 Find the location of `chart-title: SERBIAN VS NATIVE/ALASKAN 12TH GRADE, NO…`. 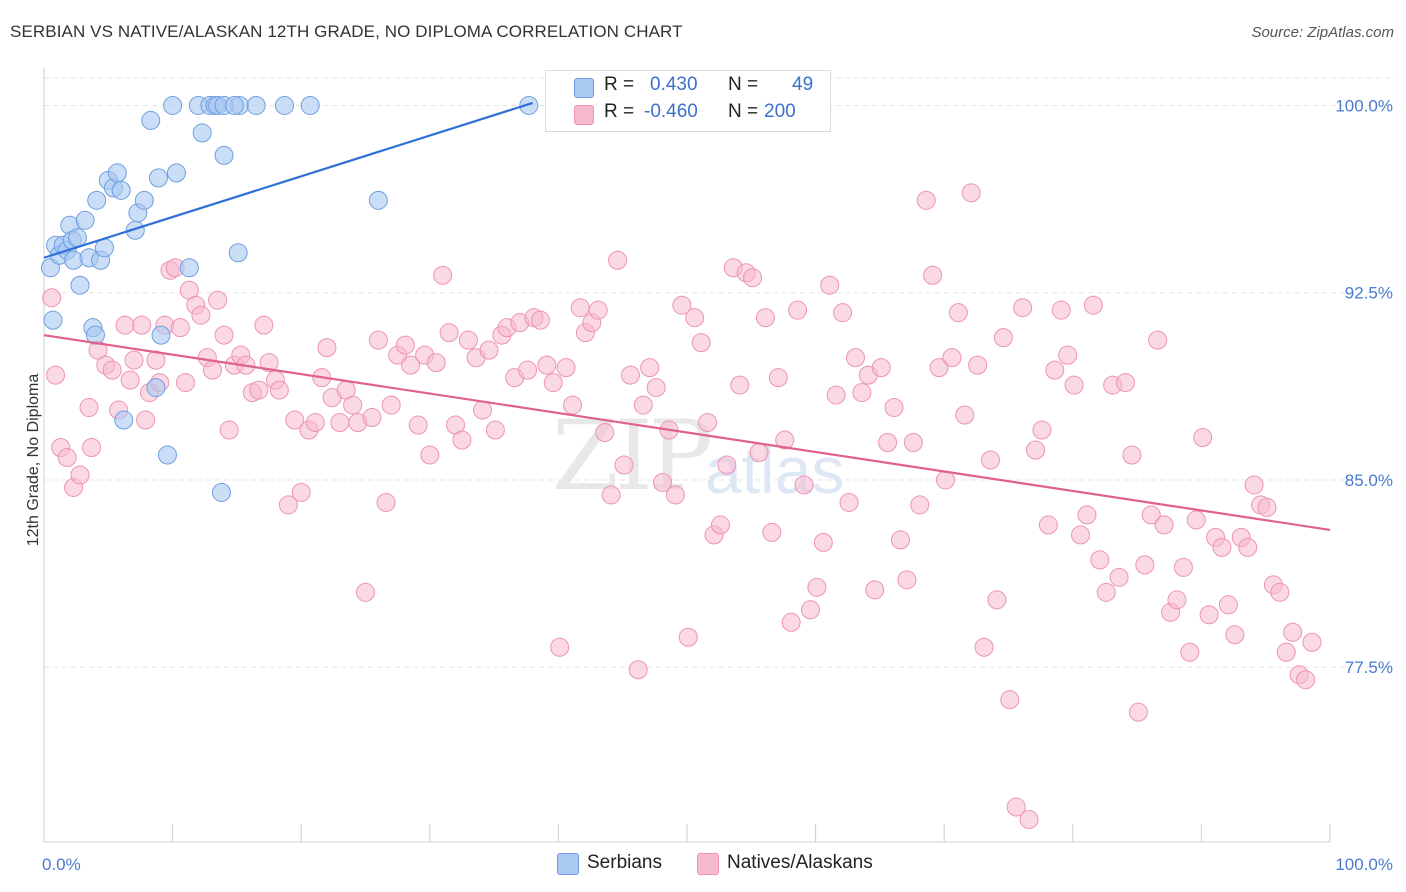

chart-title: SERBIAN VS NATIVE/ALASKAN 12TH GRADE, NO… is located at coordinates (346, 31).